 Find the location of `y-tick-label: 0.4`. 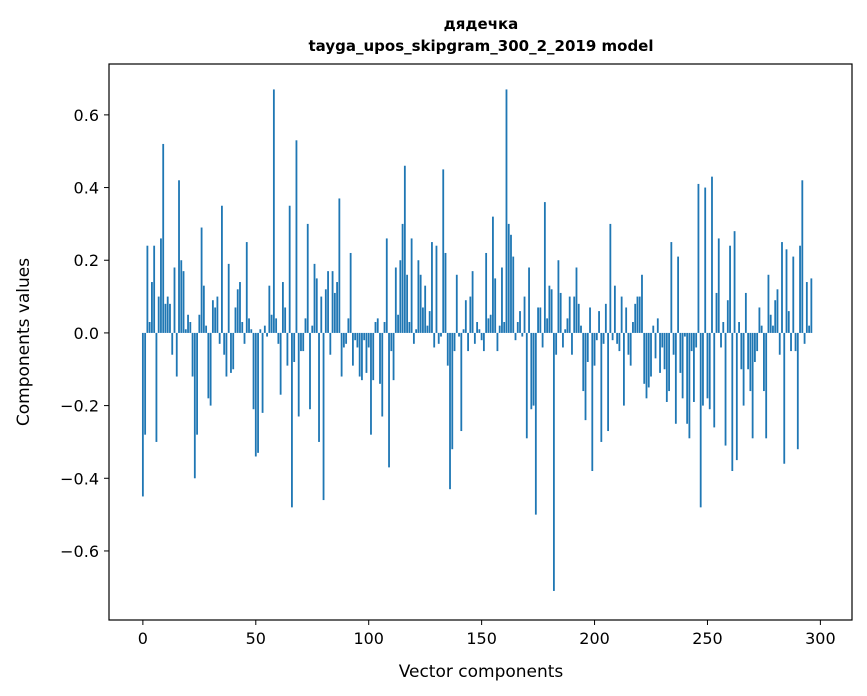

y-tick-label: 0.4 is located at coordinates (86, 188).